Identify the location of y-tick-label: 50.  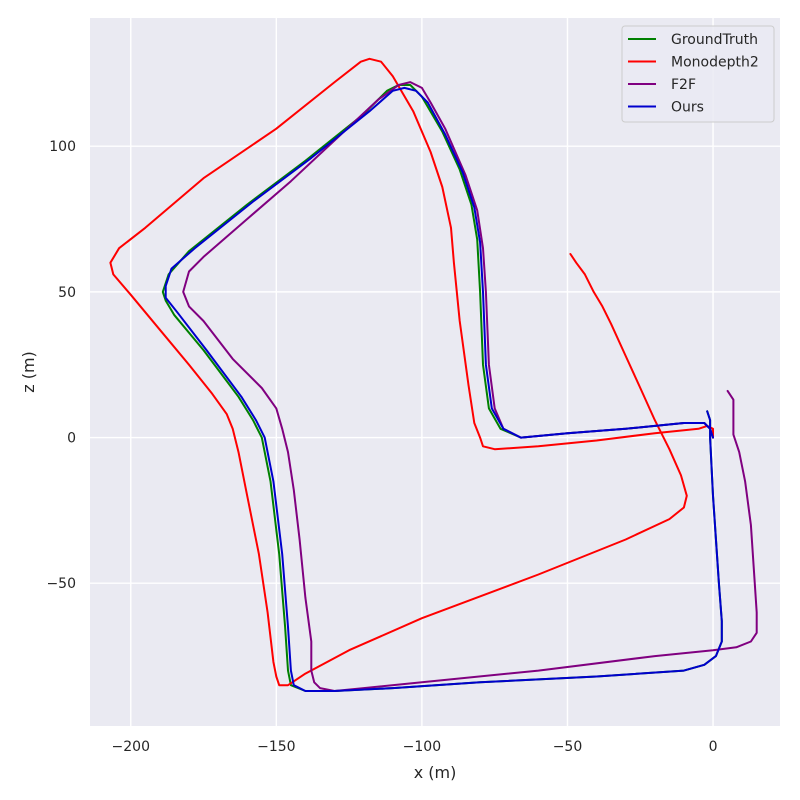
(67, 293).